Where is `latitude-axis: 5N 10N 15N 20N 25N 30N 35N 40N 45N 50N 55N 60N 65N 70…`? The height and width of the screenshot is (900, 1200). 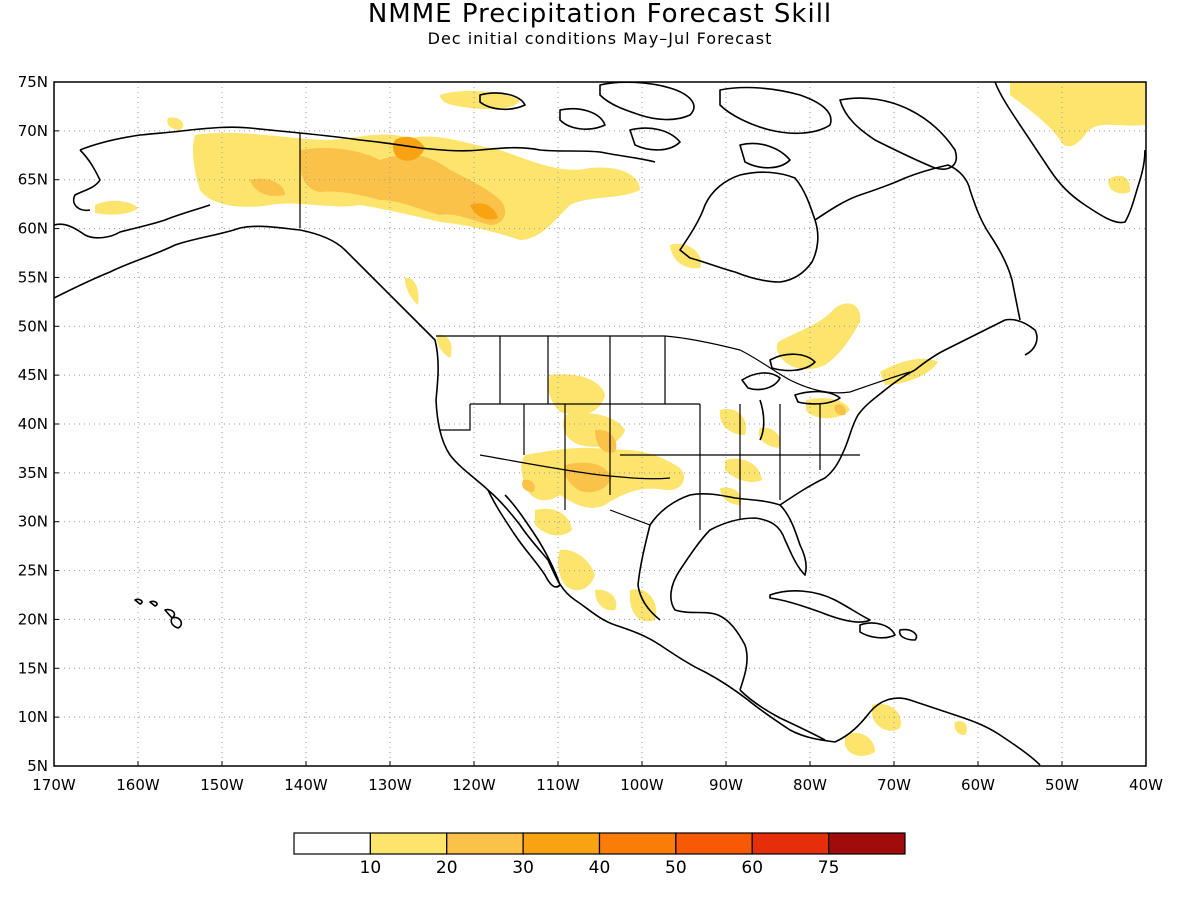 latitude-axis: 5N 10N 15N 20N 25N 30N 35N 40N 45N 50N 55N 60N 65N 70… is located at coordinates (38, 424).